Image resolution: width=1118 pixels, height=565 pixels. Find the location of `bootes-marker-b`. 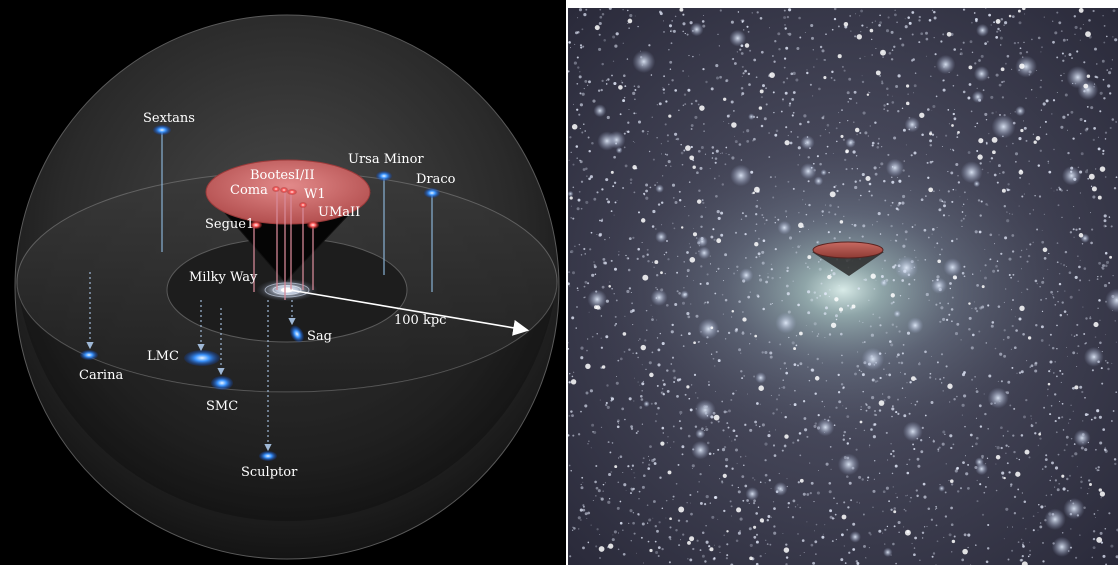

bootes-marker-b is located at coordinates (292, 192).